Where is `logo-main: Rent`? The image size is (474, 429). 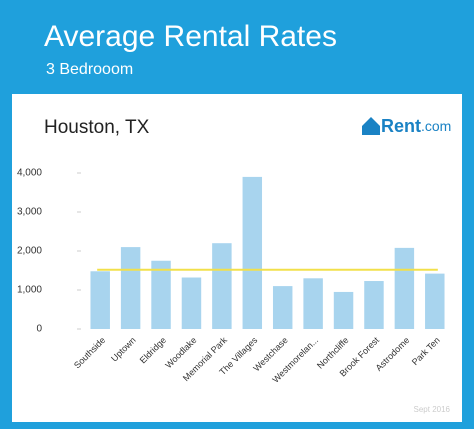 logo-main: Rent is located at coordinates (401, 126).